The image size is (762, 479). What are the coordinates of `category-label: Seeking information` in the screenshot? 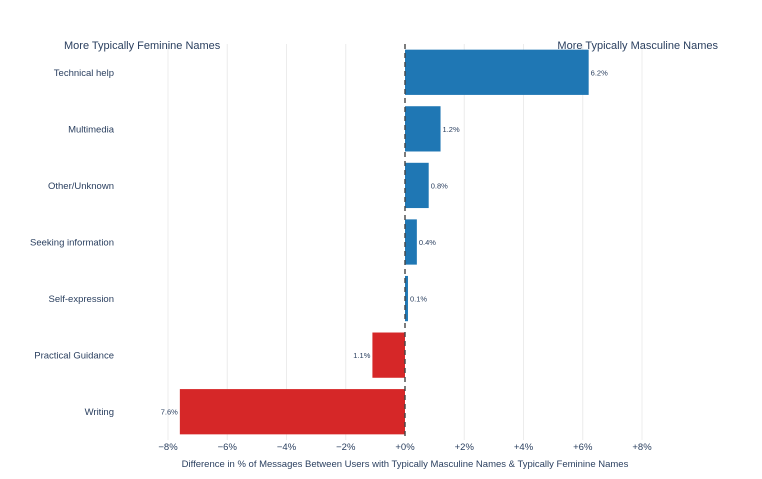 It's located at (72, 243).